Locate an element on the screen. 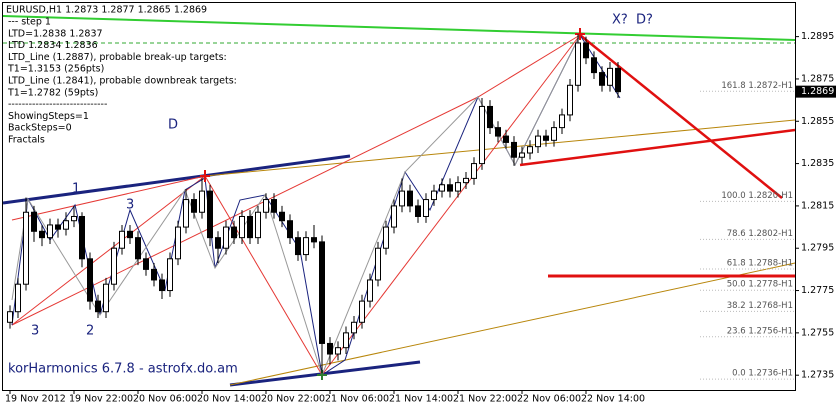 This screenshot has height=407, width=837. x-tick-label: 21 Nov 06:00 is located at coordinates (357, 399).